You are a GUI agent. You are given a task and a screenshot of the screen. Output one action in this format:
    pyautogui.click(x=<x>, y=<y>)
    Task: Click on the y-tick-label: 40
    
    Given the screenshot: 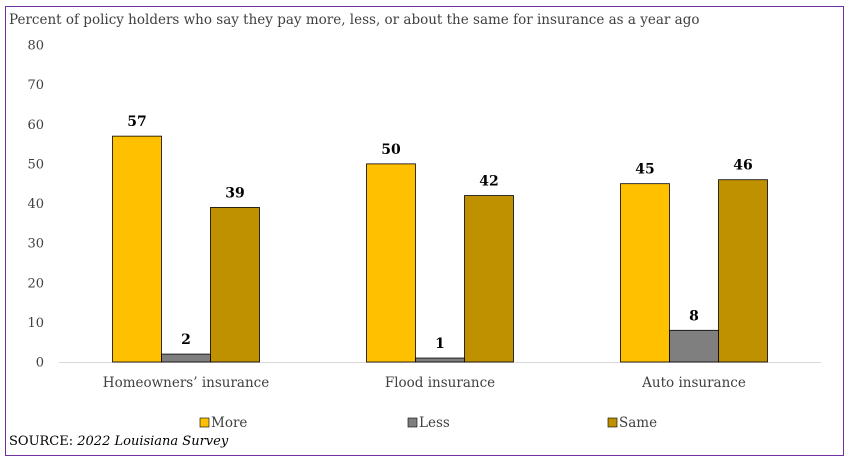 What is the action you would take?
    pyautogui.click(x=35, y=204)
    